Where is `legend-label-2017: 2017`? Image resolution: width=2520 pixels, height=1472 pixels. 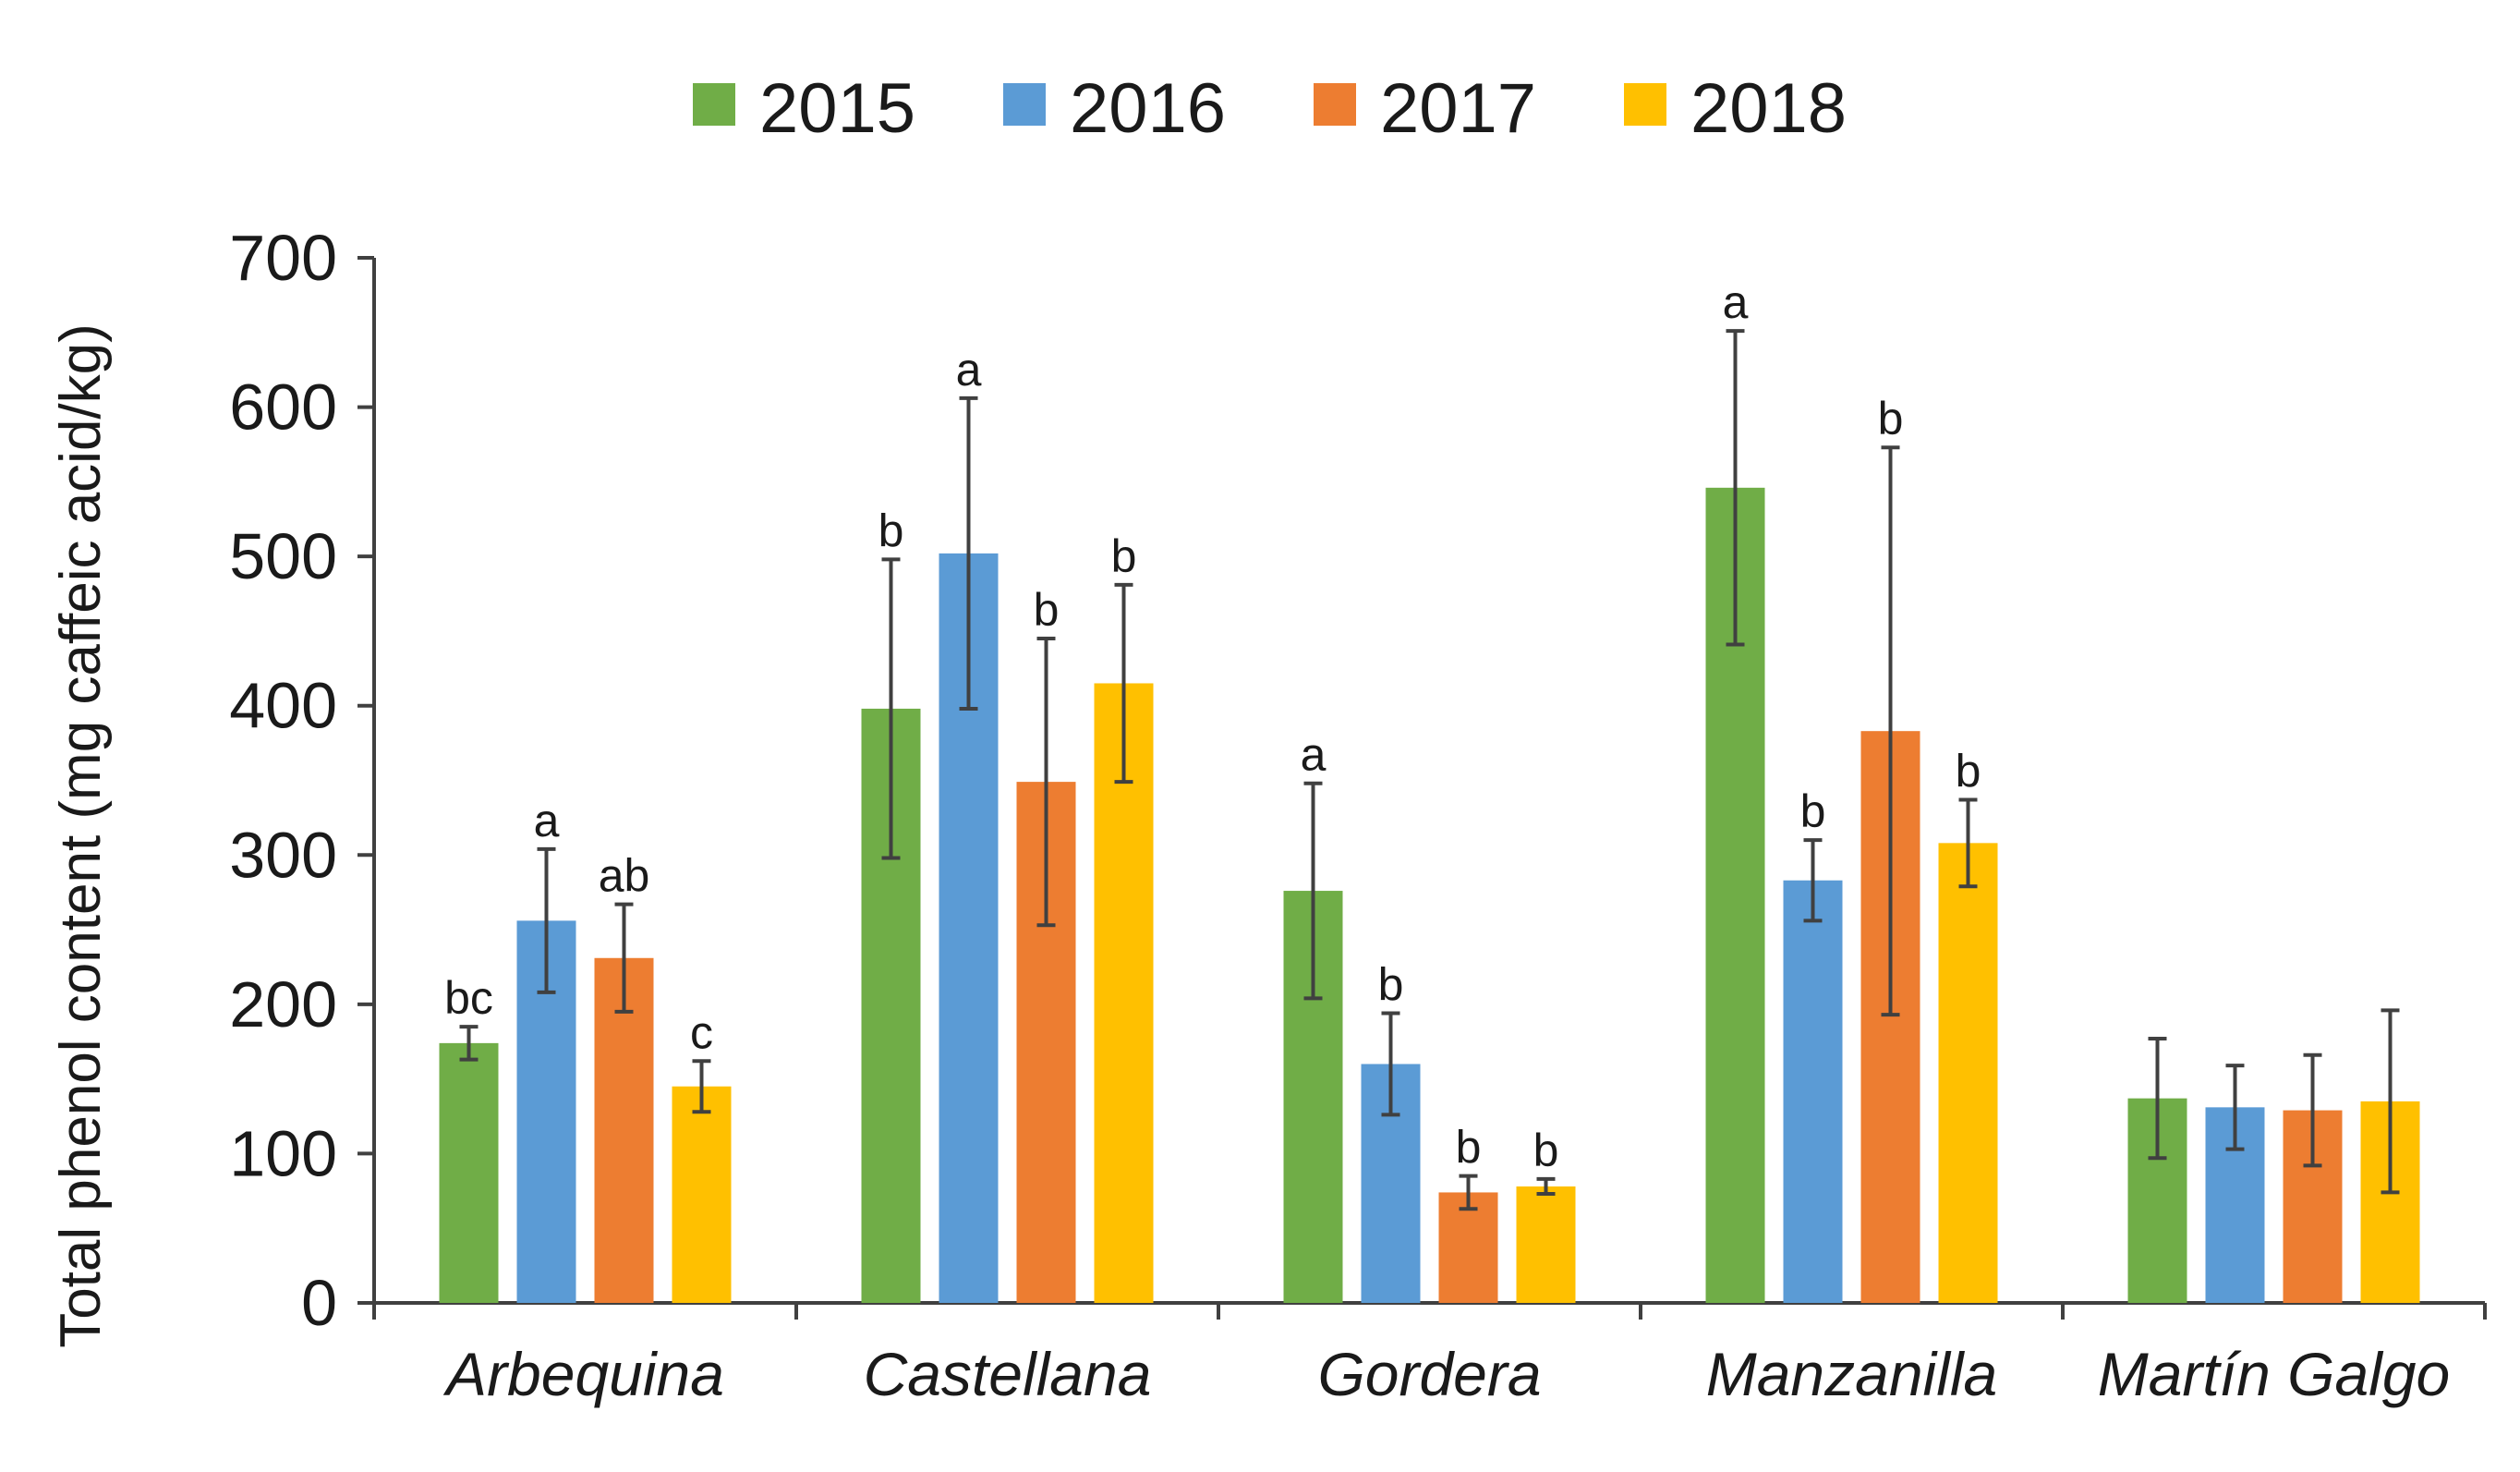
legend-label-2017: 2017 is located at coordinates (1458, 108).